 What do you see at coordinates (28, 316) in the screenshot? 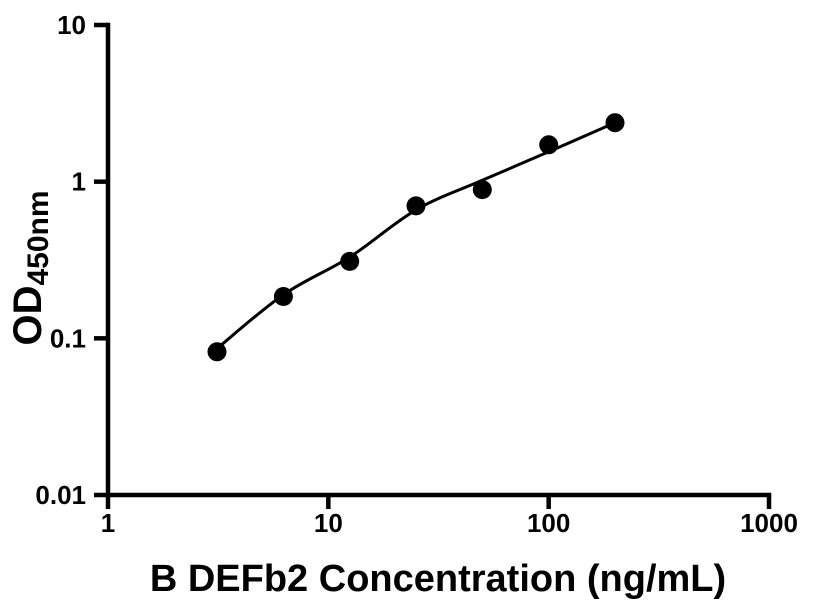
I see `y-axis-title-main: OD` at bounding box center [28, 316].